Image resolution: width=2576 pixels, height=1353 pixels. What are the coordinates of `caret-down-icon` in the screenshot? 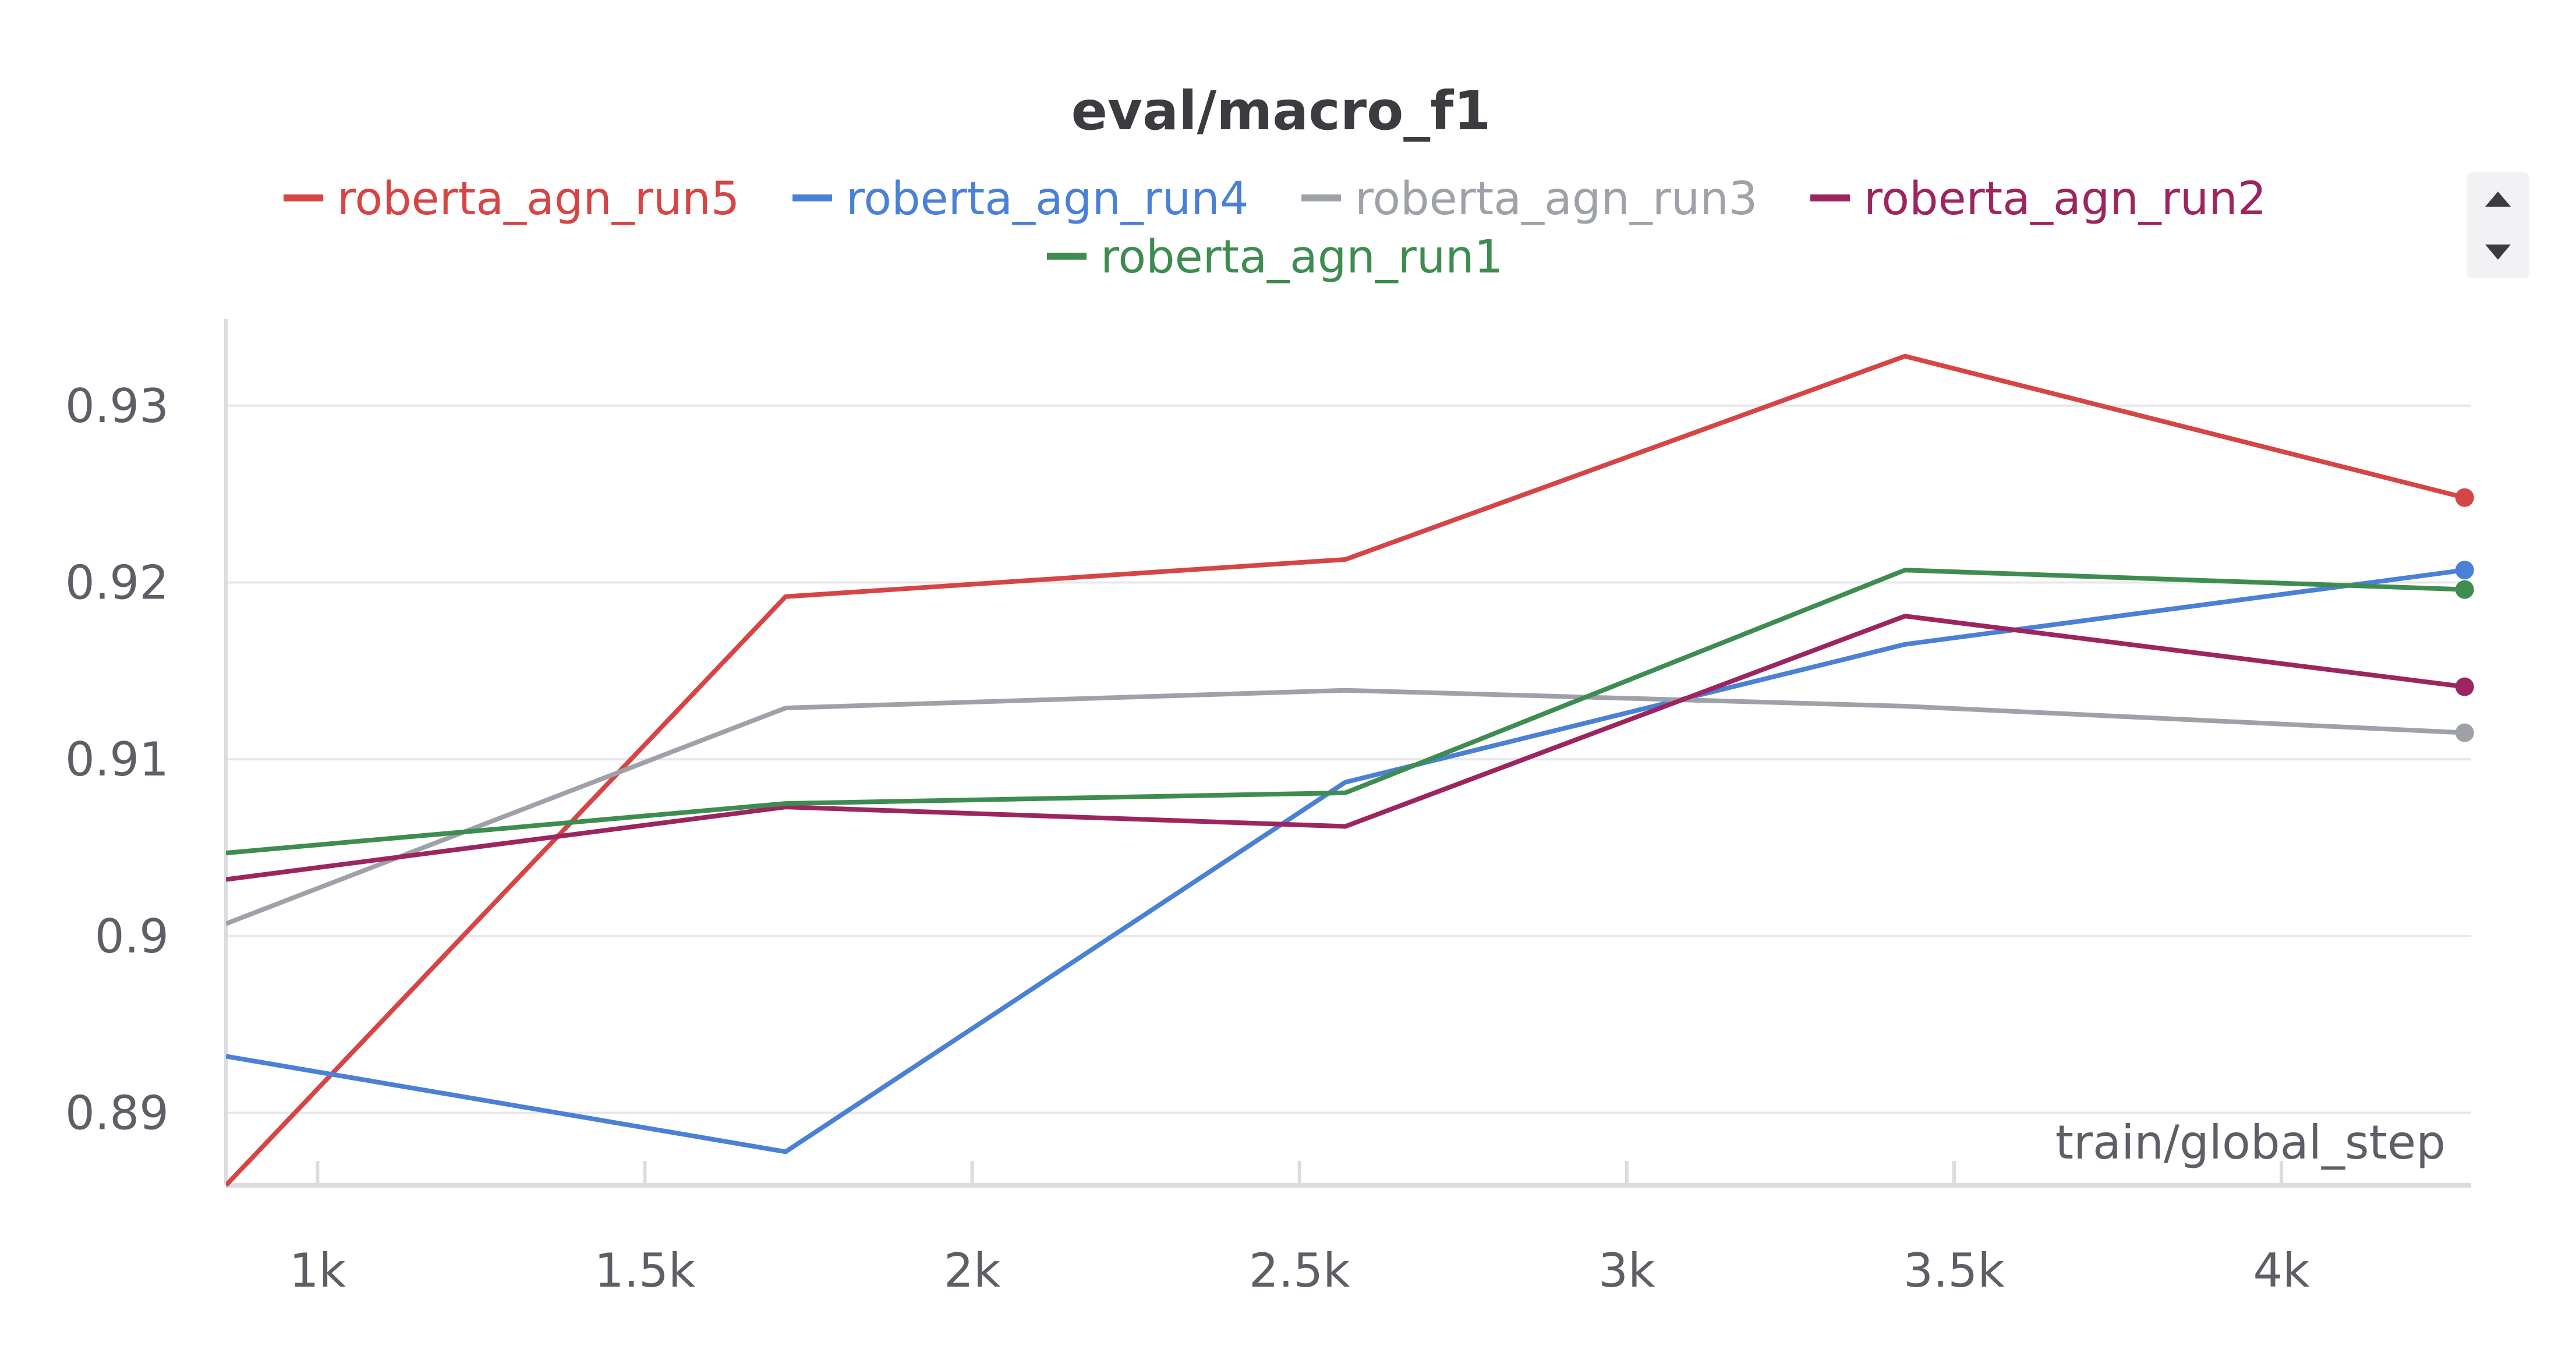 It's located at (2498, 252).